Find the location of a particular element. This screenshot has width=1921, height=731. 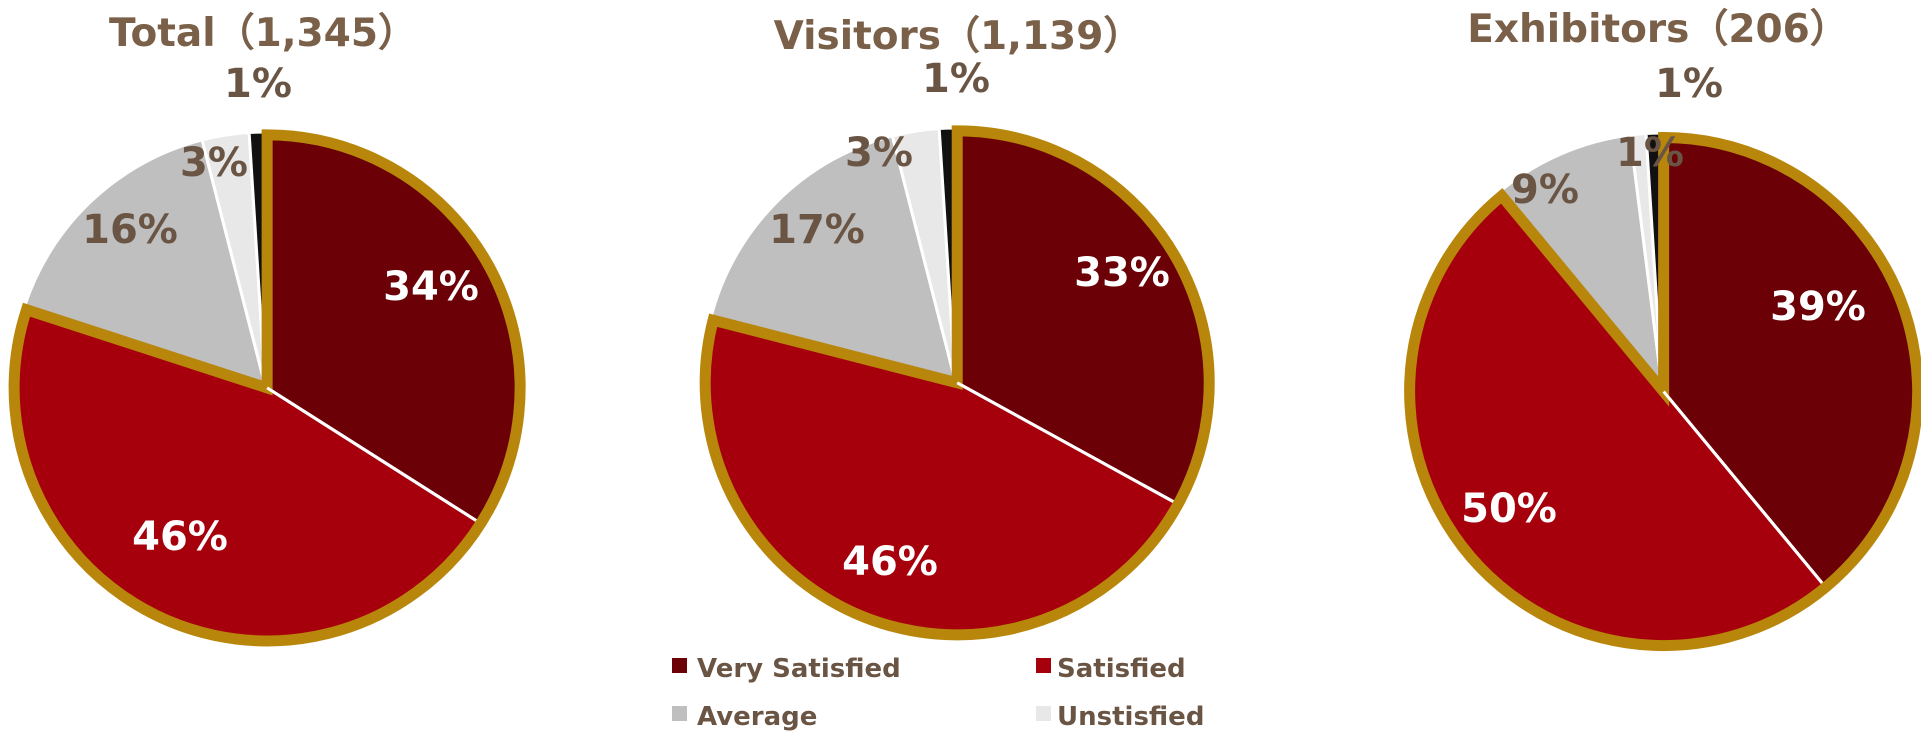

data-label-average: 16% is located at coordinates (130, 230).